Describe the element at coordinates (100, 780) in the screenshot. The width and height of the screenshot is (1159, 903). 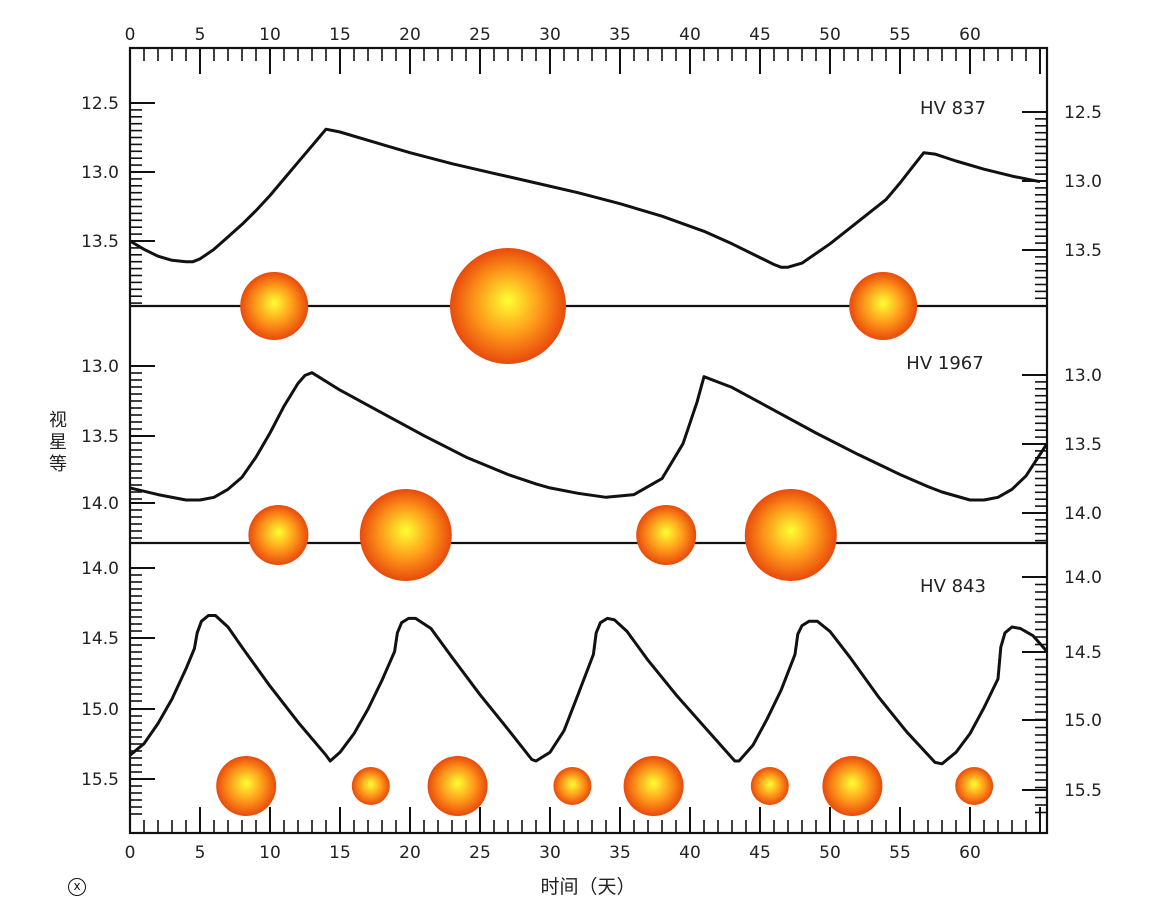
I see `y-tick-label-left: 15.5` at that location.